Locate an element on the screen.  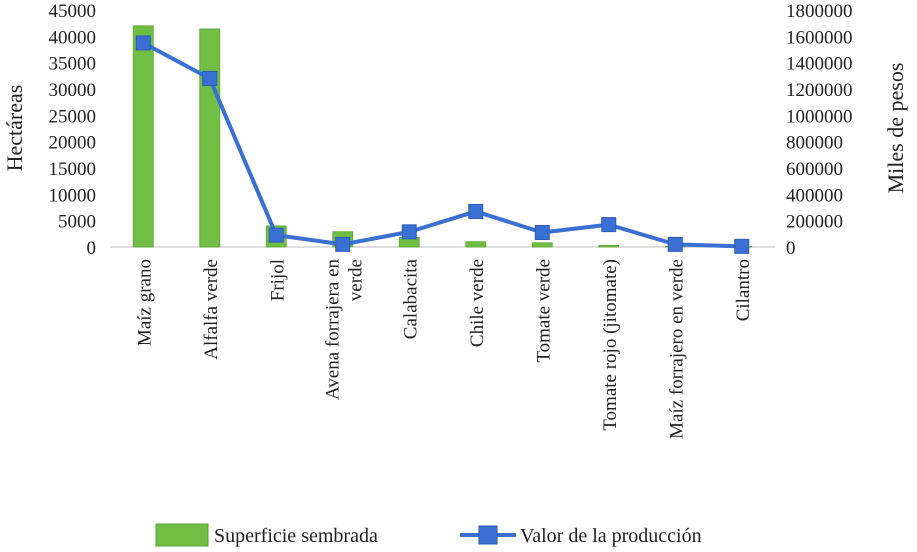
right-tick-label: 1000000 is located at coordinates (819, 116).